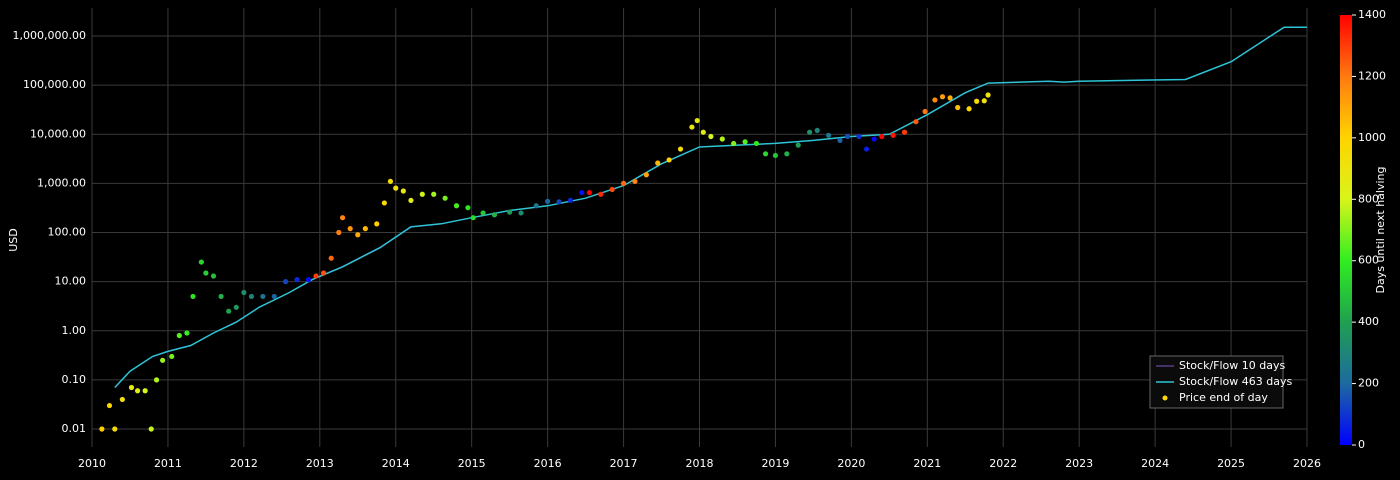 This screenshot has width=1400, height=480. I want to click on y-tick-label: 1,000.00, so click(61, 182).